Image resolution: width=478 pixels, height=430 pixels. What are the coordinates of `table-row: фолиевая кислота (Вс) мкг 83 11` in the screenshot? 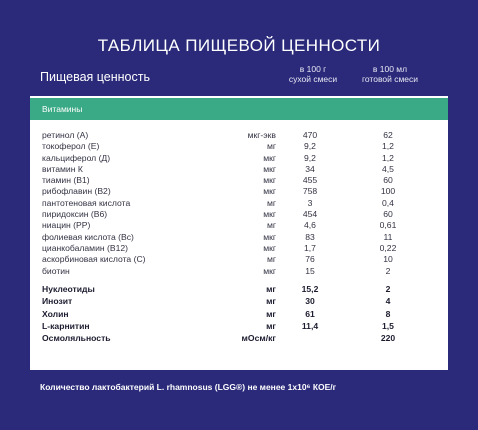 It's located at (239, 237).